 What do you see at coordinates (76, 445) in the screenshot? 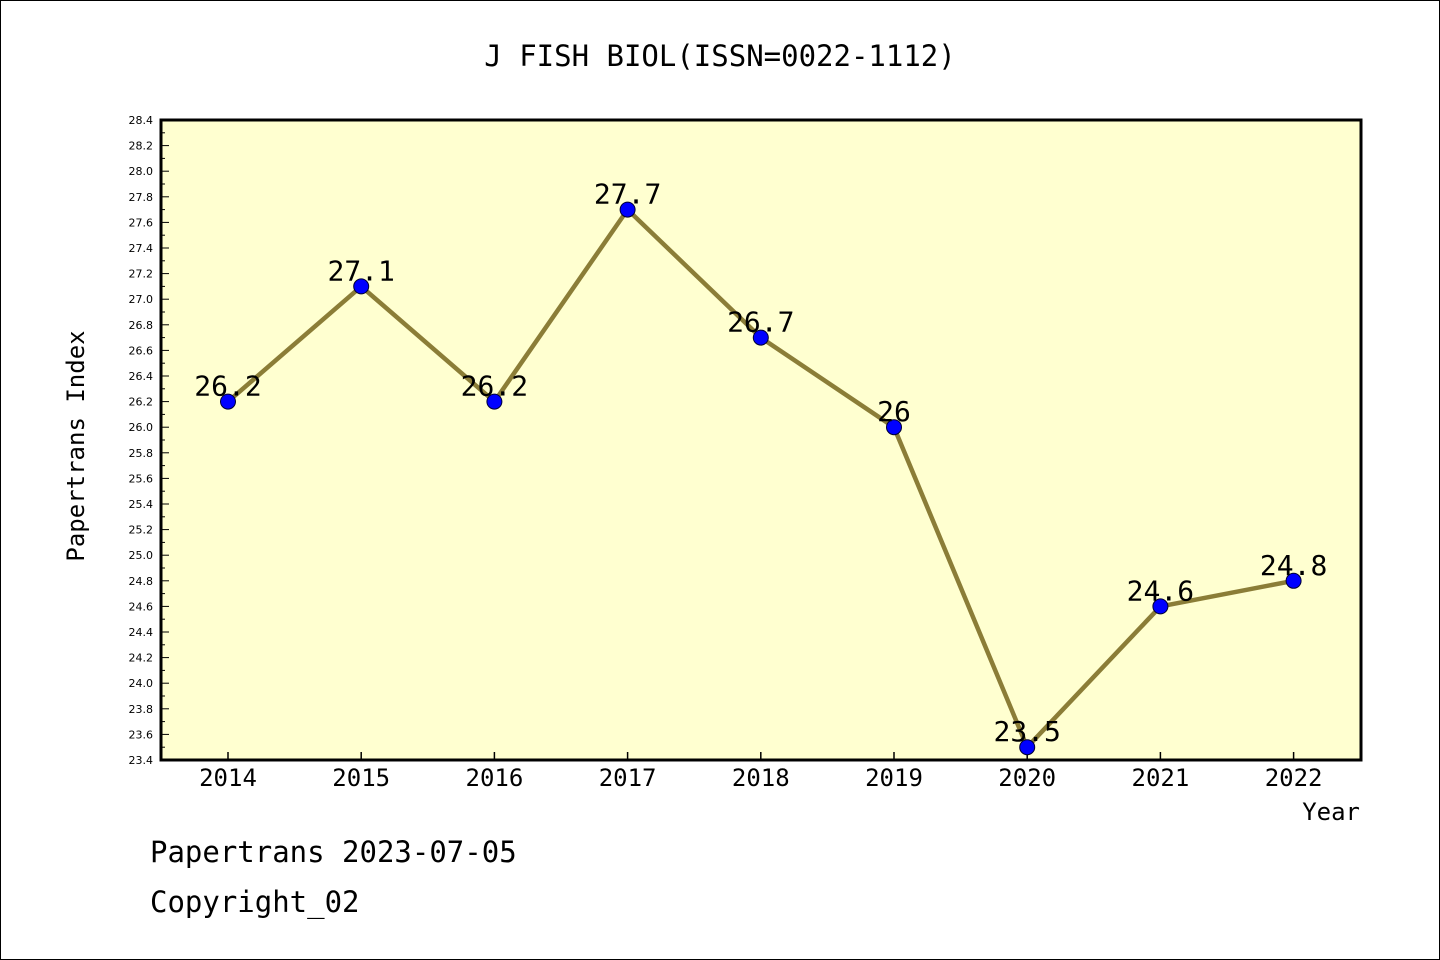
I see `y-axis-label: Papertrans Index` at bounding box center [76, 445].